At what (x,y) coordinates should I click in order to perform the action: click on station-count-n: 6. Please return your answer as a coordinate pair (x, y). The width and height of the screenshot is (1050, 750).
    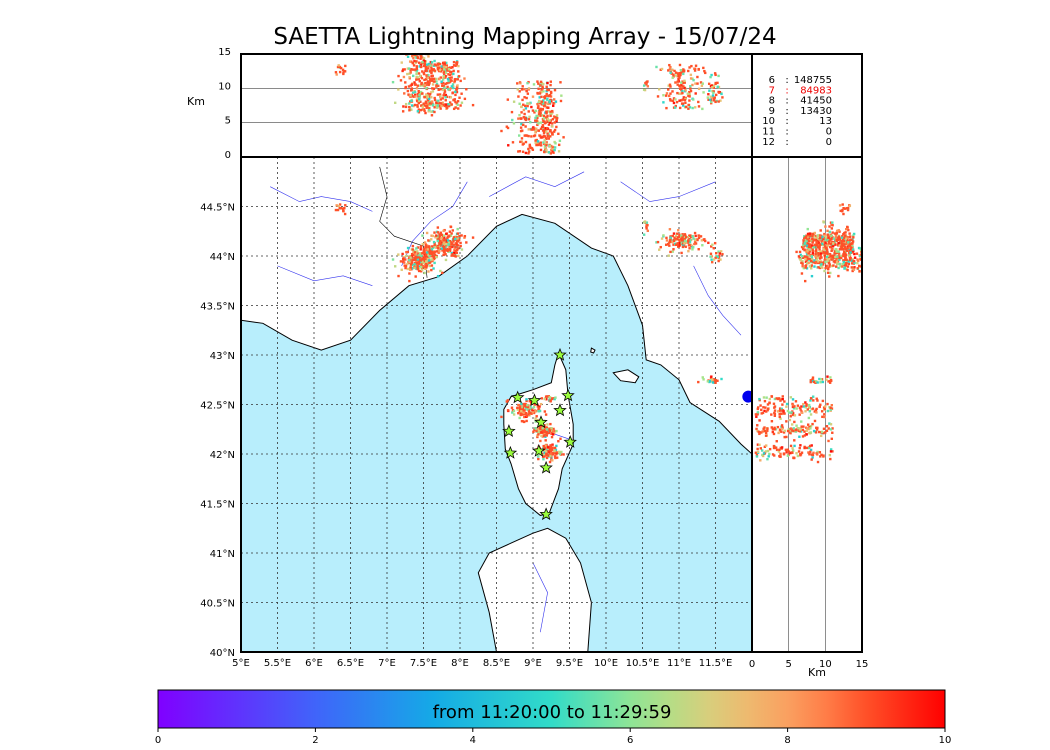
    Looking at the image, I should click on (772, 80).